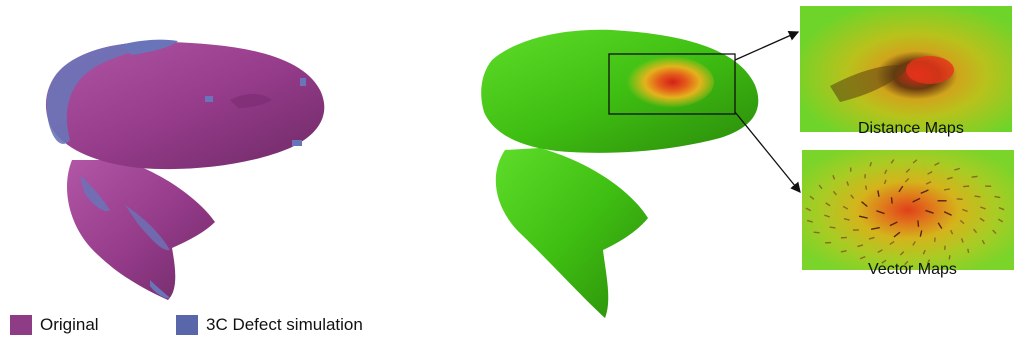 This screenshot has height=343, width=1020. I want to click on legend-swatch-original, so click(21, 325).